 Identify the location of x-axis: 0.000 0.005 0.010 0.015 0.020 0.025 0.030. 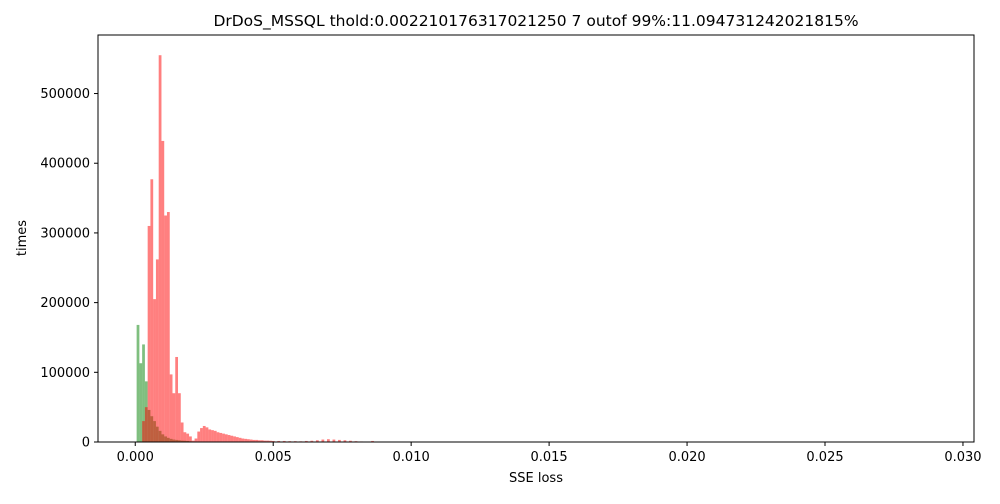
(549, 453).